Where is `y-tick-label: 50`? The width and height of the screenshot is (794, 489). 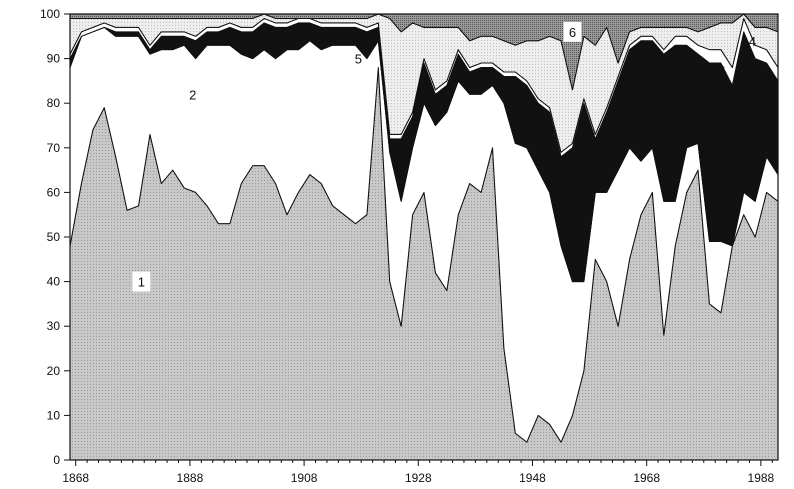
y-tick-label: 50 is located at coordinates (54, 237).